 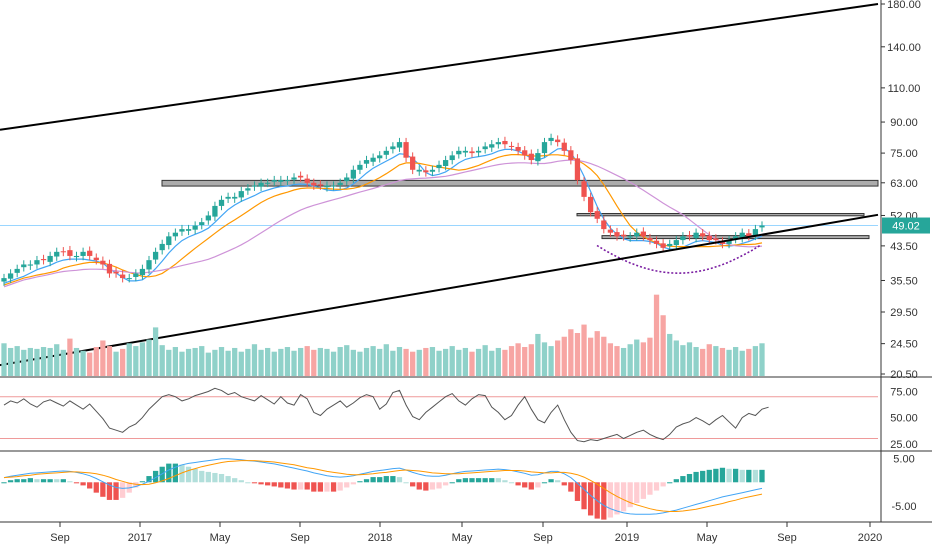 I want to click on time-tick-label: 2017, so click(x=140, y=538).